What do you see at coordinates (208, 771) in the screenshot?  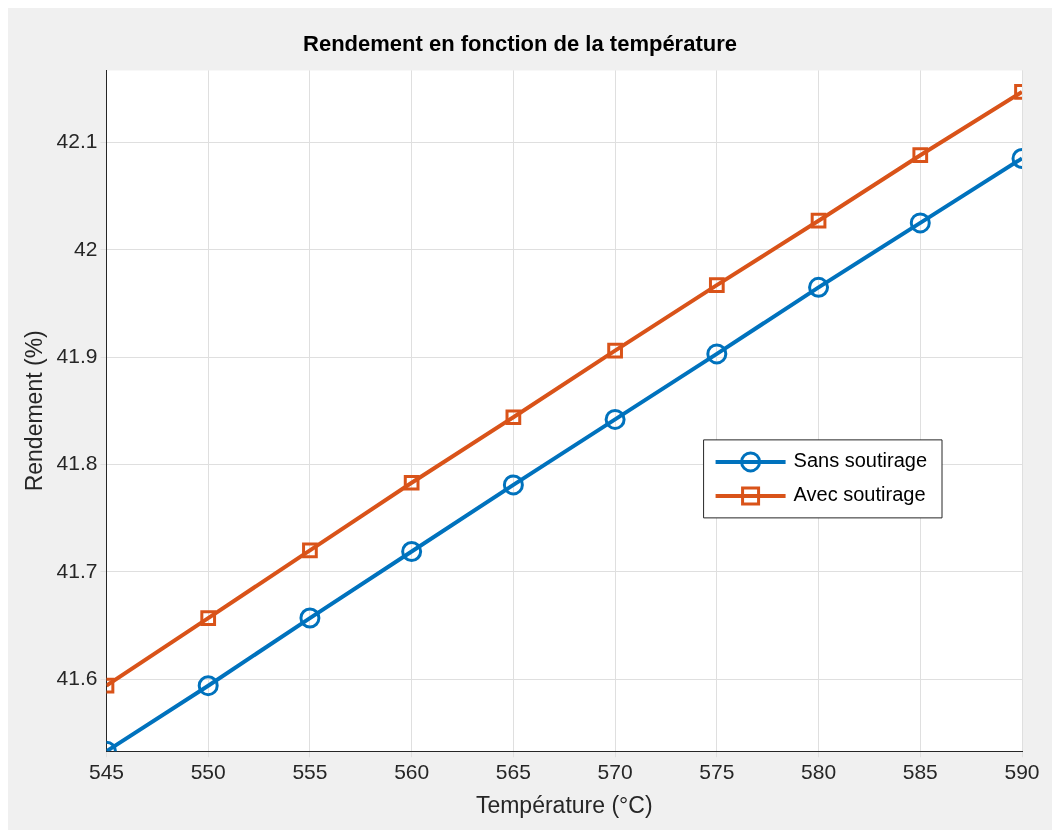 I see `x-tick-label: 550` at bounding box center [208, 771].